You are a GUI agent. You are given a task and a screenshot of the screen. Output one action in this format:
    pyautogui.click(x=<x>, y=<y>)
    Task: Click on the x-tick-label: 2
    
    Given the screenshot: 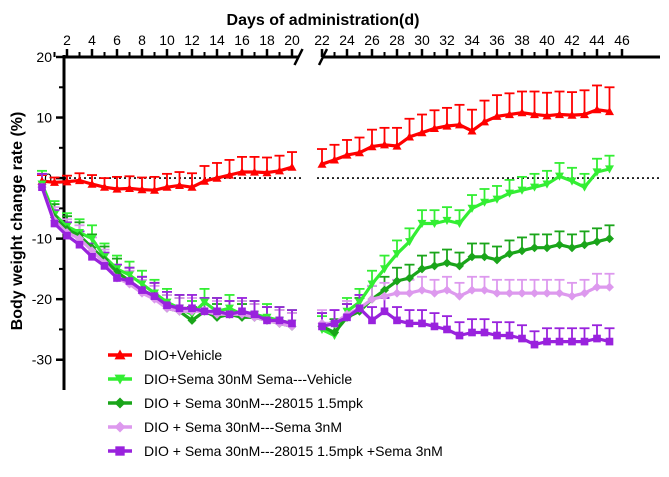 What is the action you would take?
    pyautogui.click(x=67, y=40)
    